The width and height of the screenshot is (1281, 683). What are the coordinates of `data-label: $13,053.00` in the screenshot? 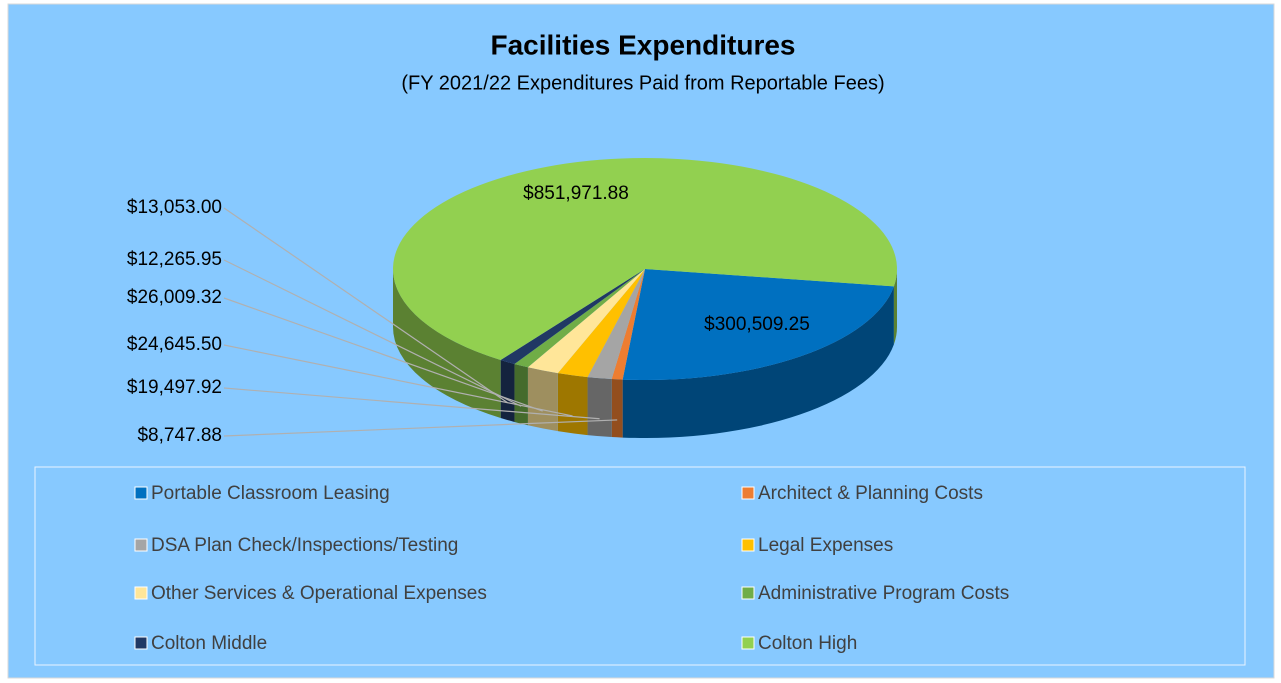 It's located at (174, 207).